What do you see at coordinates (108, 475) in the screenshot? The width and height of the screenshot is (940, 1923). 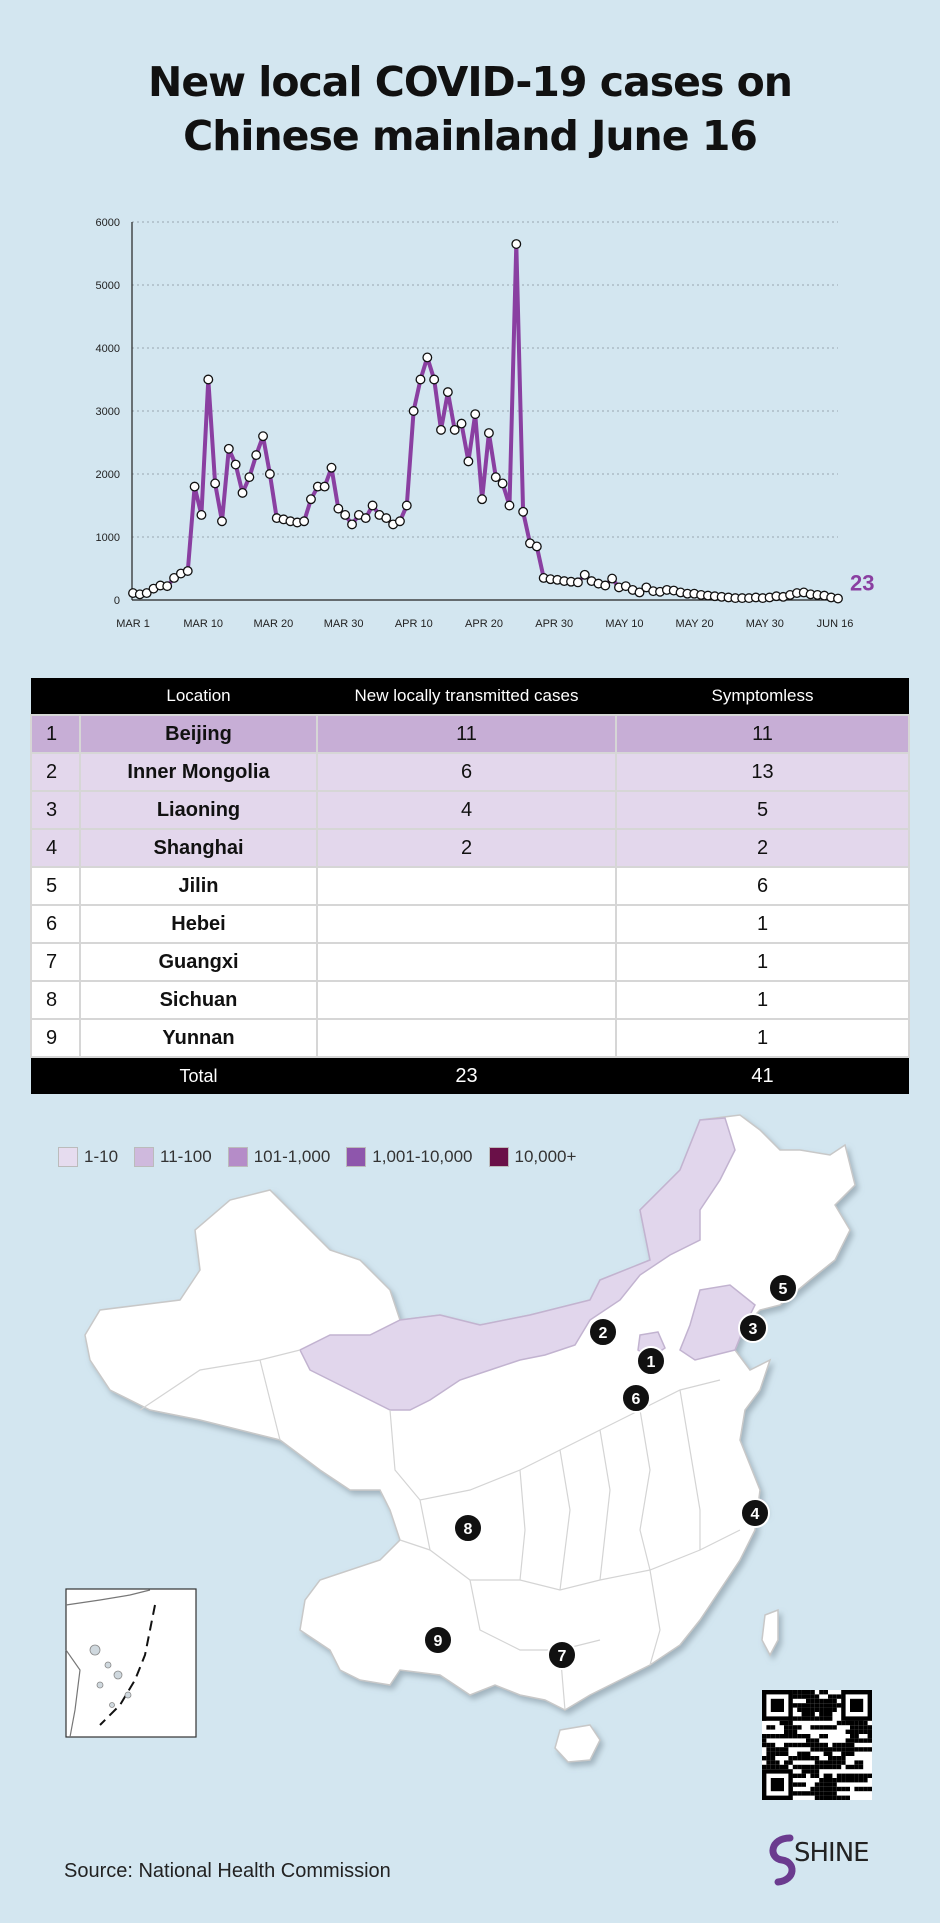 I see `y-tick-label: 2000` at bounding box center [108, 475].